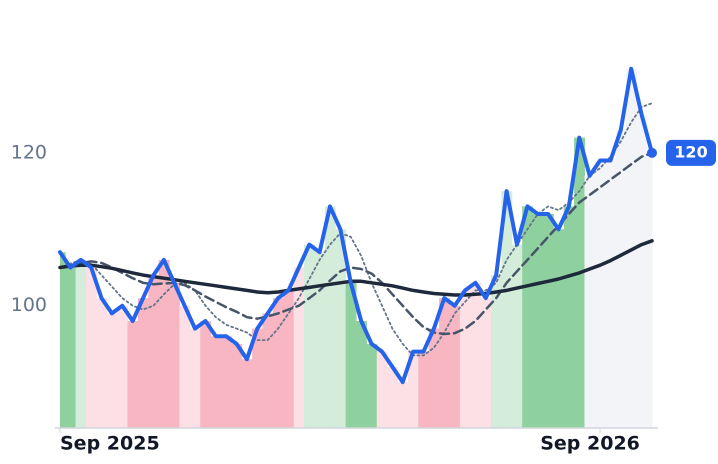  What do you see at coordinates (110, 444) in the screenshot?
I see `x-tick-label: Sep 2025` at bounding box center [110, 444].